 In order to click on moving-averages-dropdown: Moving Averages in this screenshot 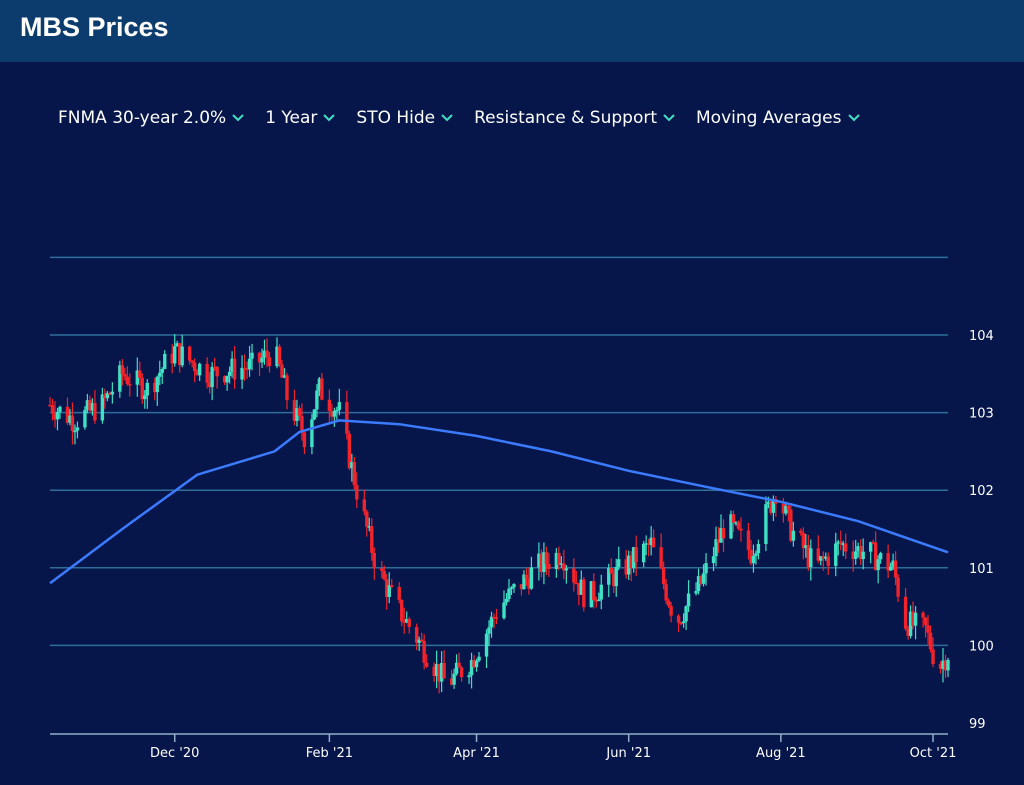, I will do `click(778, 118)`.